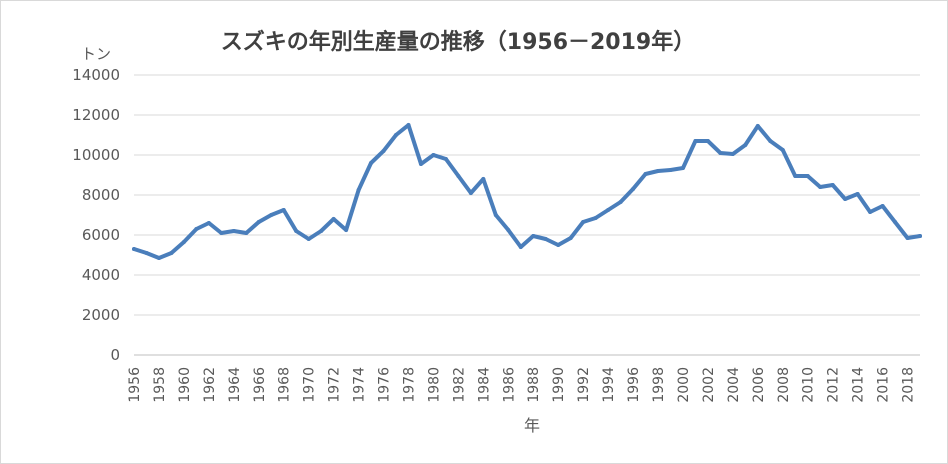  Describe the element at coordinates (809, 385) in the screenshot. I see `x-tick-label: 2010` at that location.